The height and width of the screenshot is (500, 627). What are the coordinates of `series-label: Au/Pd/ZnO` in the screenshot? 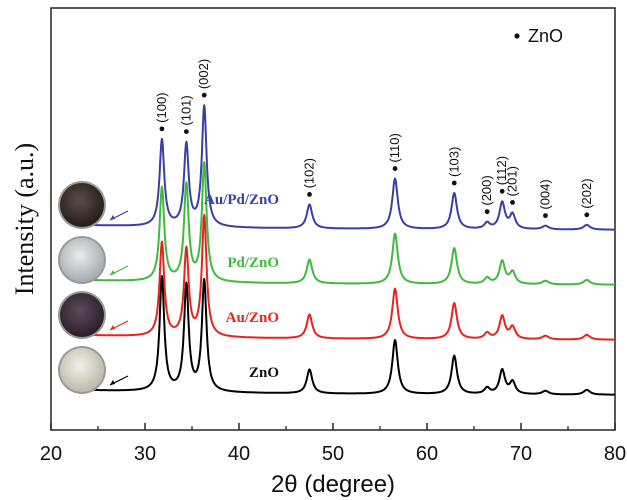 It's located at (241, 200).